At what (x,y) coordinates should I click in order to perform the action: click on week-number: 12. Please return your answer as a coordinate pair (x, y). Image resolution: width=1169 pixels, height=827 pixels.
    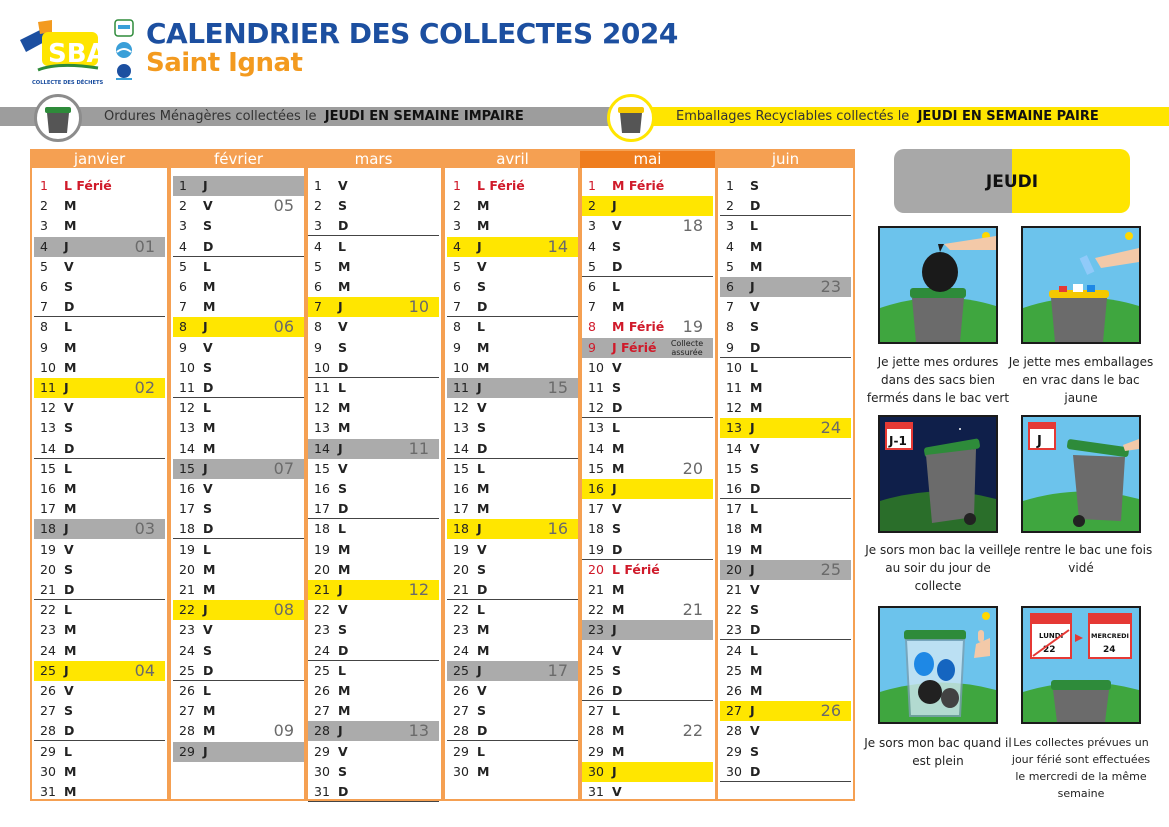
    Looking at the image, I should click on (418, 589).